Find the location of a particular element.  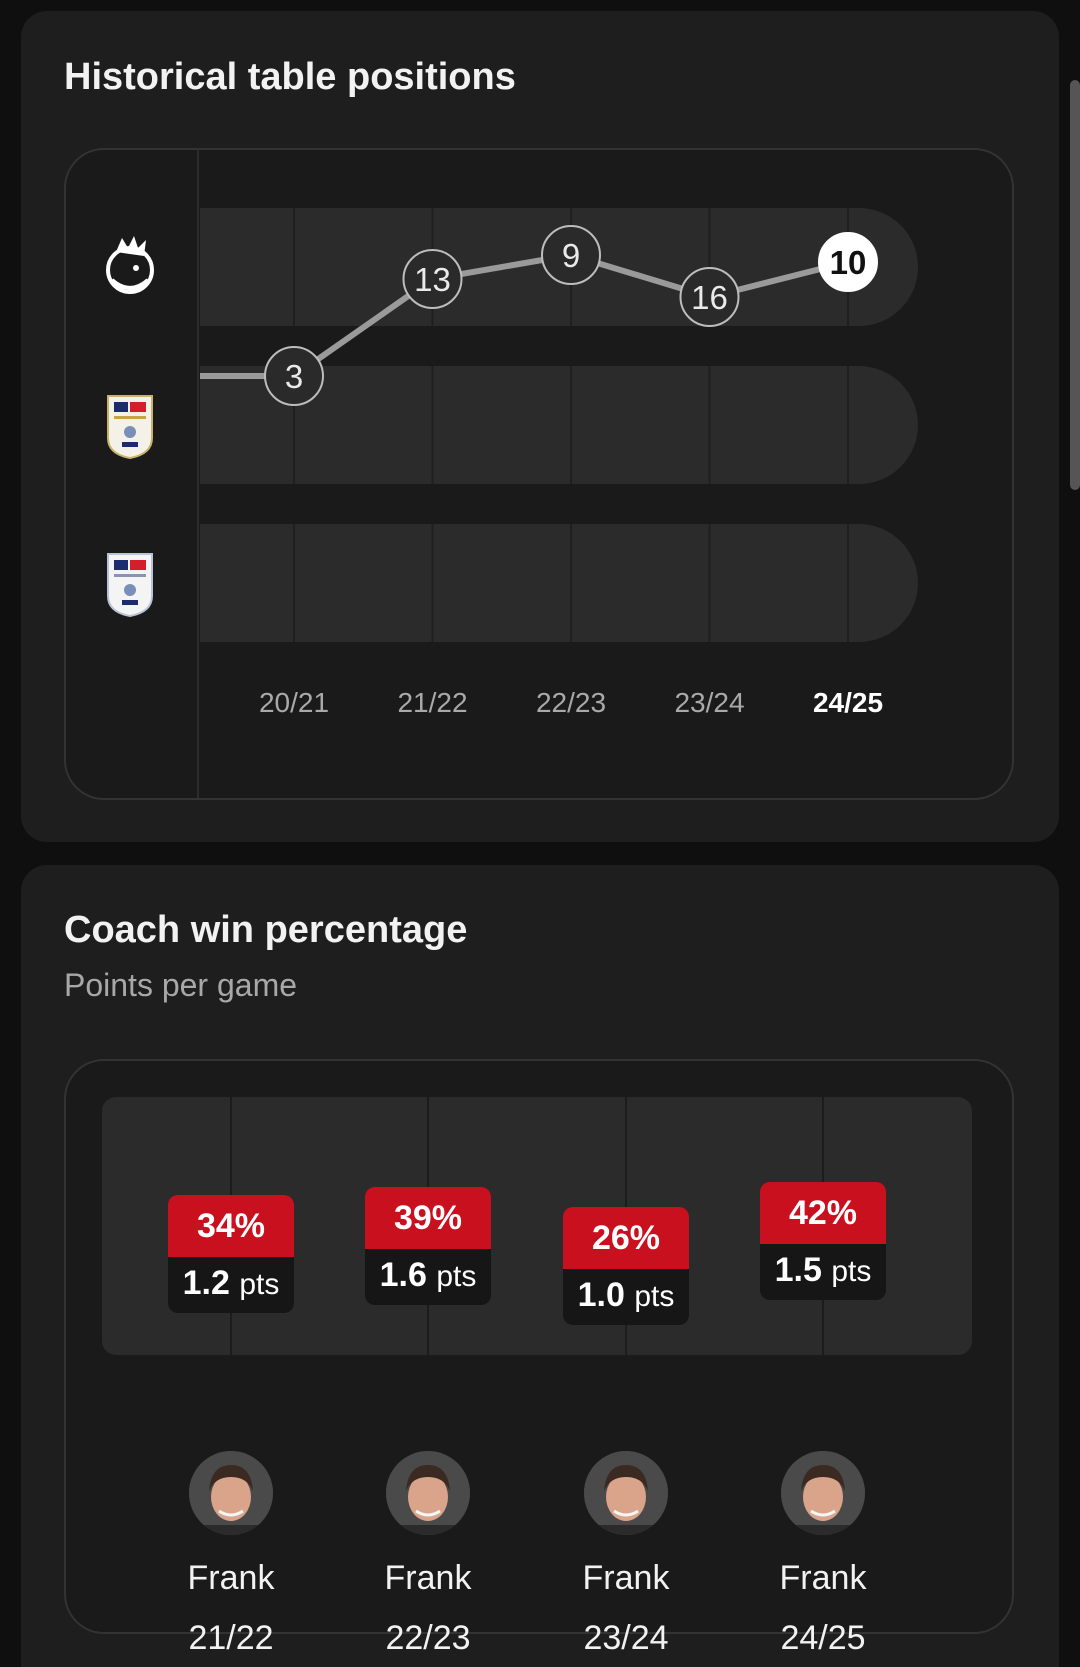

points-value: 1.5 is located at coordinates (803, 1270).